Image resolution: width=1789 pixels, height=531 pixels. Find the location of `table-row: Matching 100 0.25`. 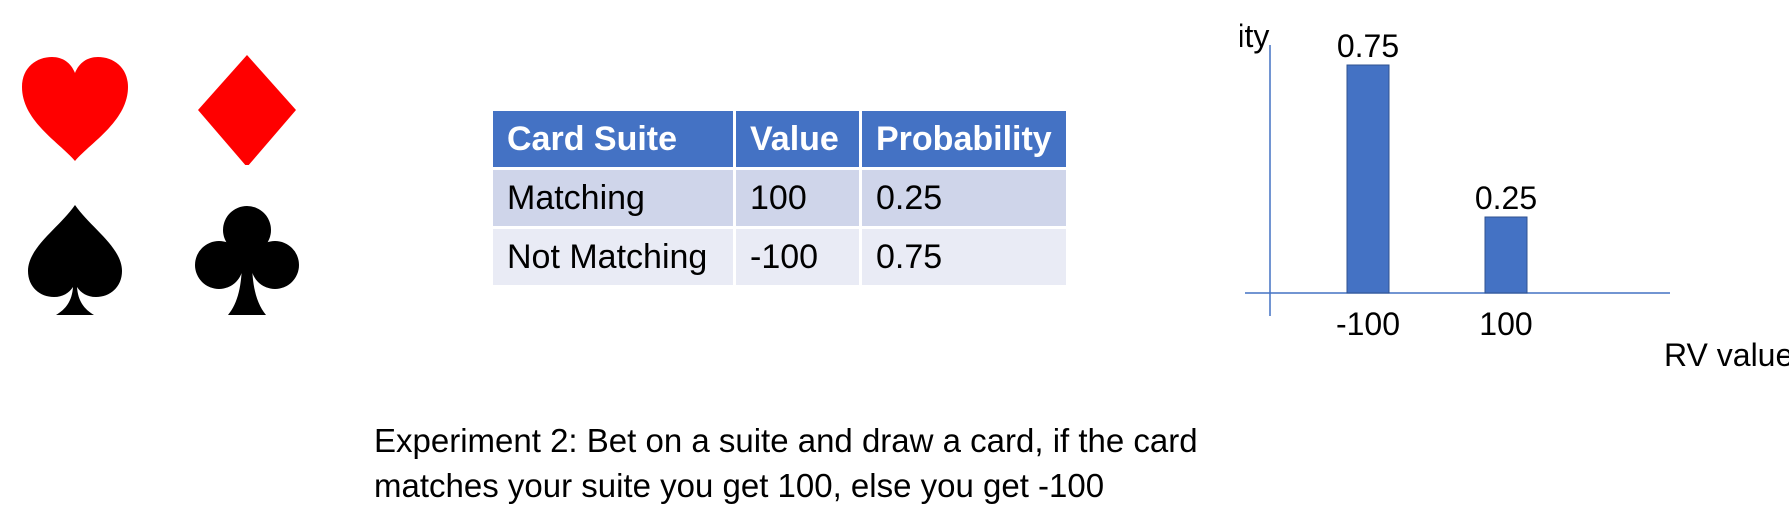

table-row: Matching 100 0.25 is located at coordinates (779, 198).